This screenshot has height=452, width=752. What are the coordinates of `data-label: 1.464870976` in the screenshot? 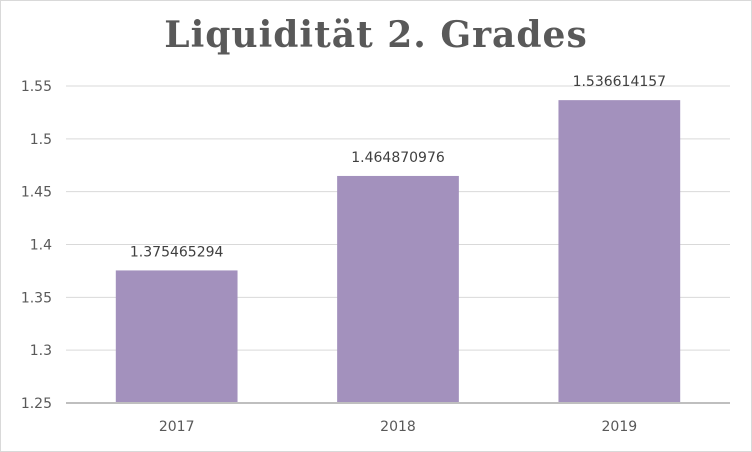 It's located at (398, 158).